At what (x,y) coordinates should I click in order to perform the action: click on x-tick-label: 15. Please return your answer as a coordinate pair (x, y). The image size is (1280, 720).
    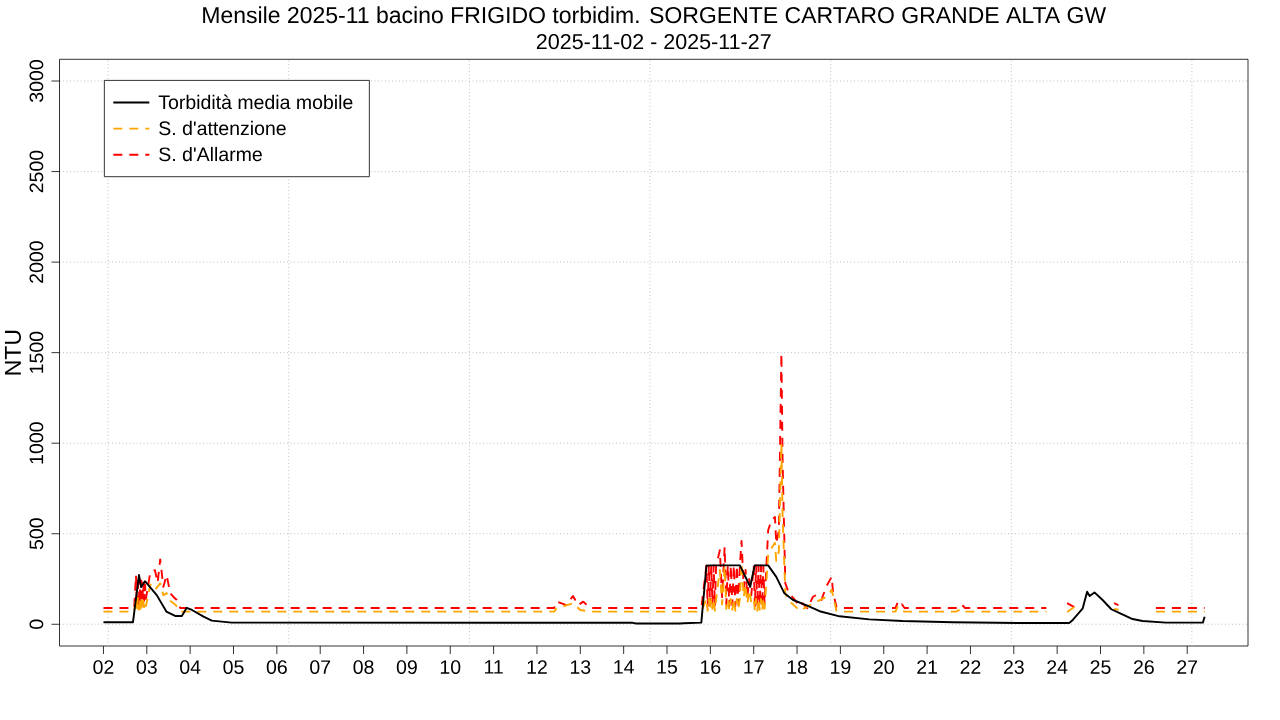
    Looking at the image, I should click on (667, 667).